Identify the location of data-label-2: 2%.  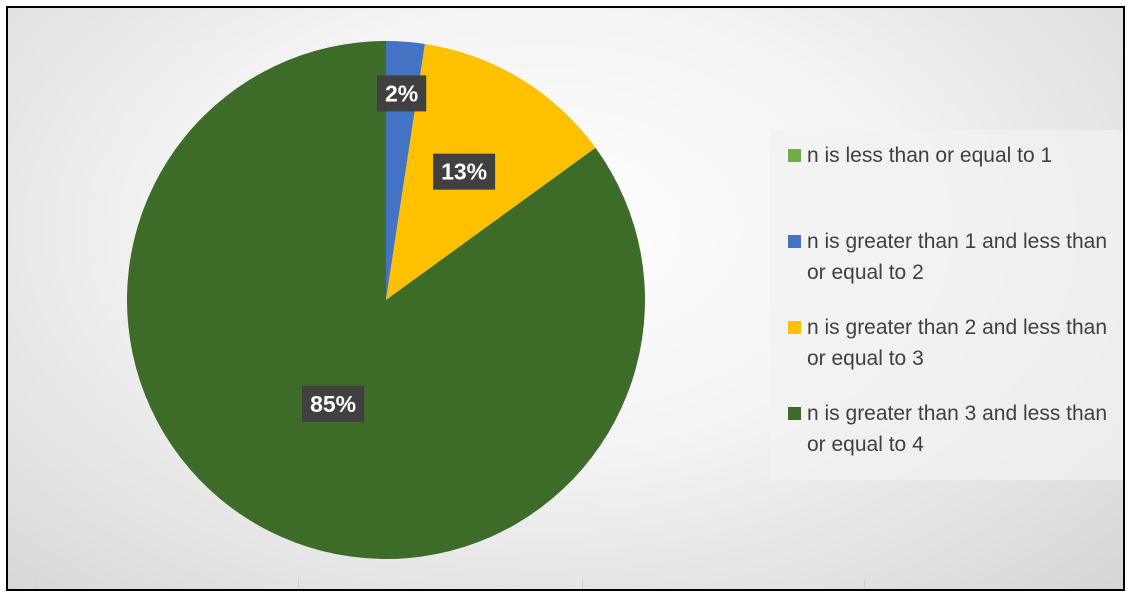
(401, 93).